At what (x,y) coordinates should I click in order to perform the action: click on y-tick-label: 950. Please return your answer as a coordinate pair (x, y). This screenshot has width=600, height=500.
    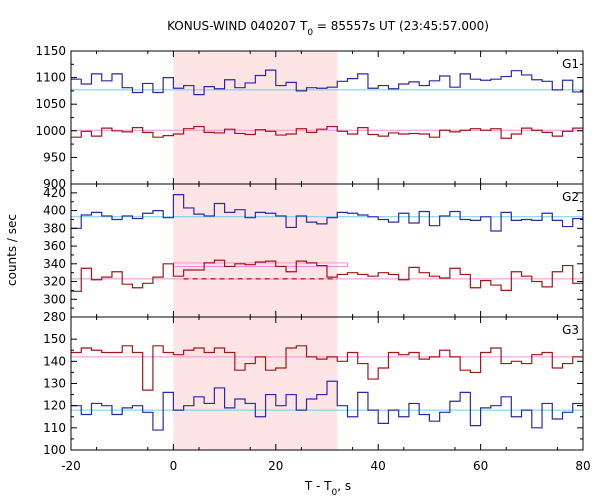
    Looking at the image, I should click on (54, 157).